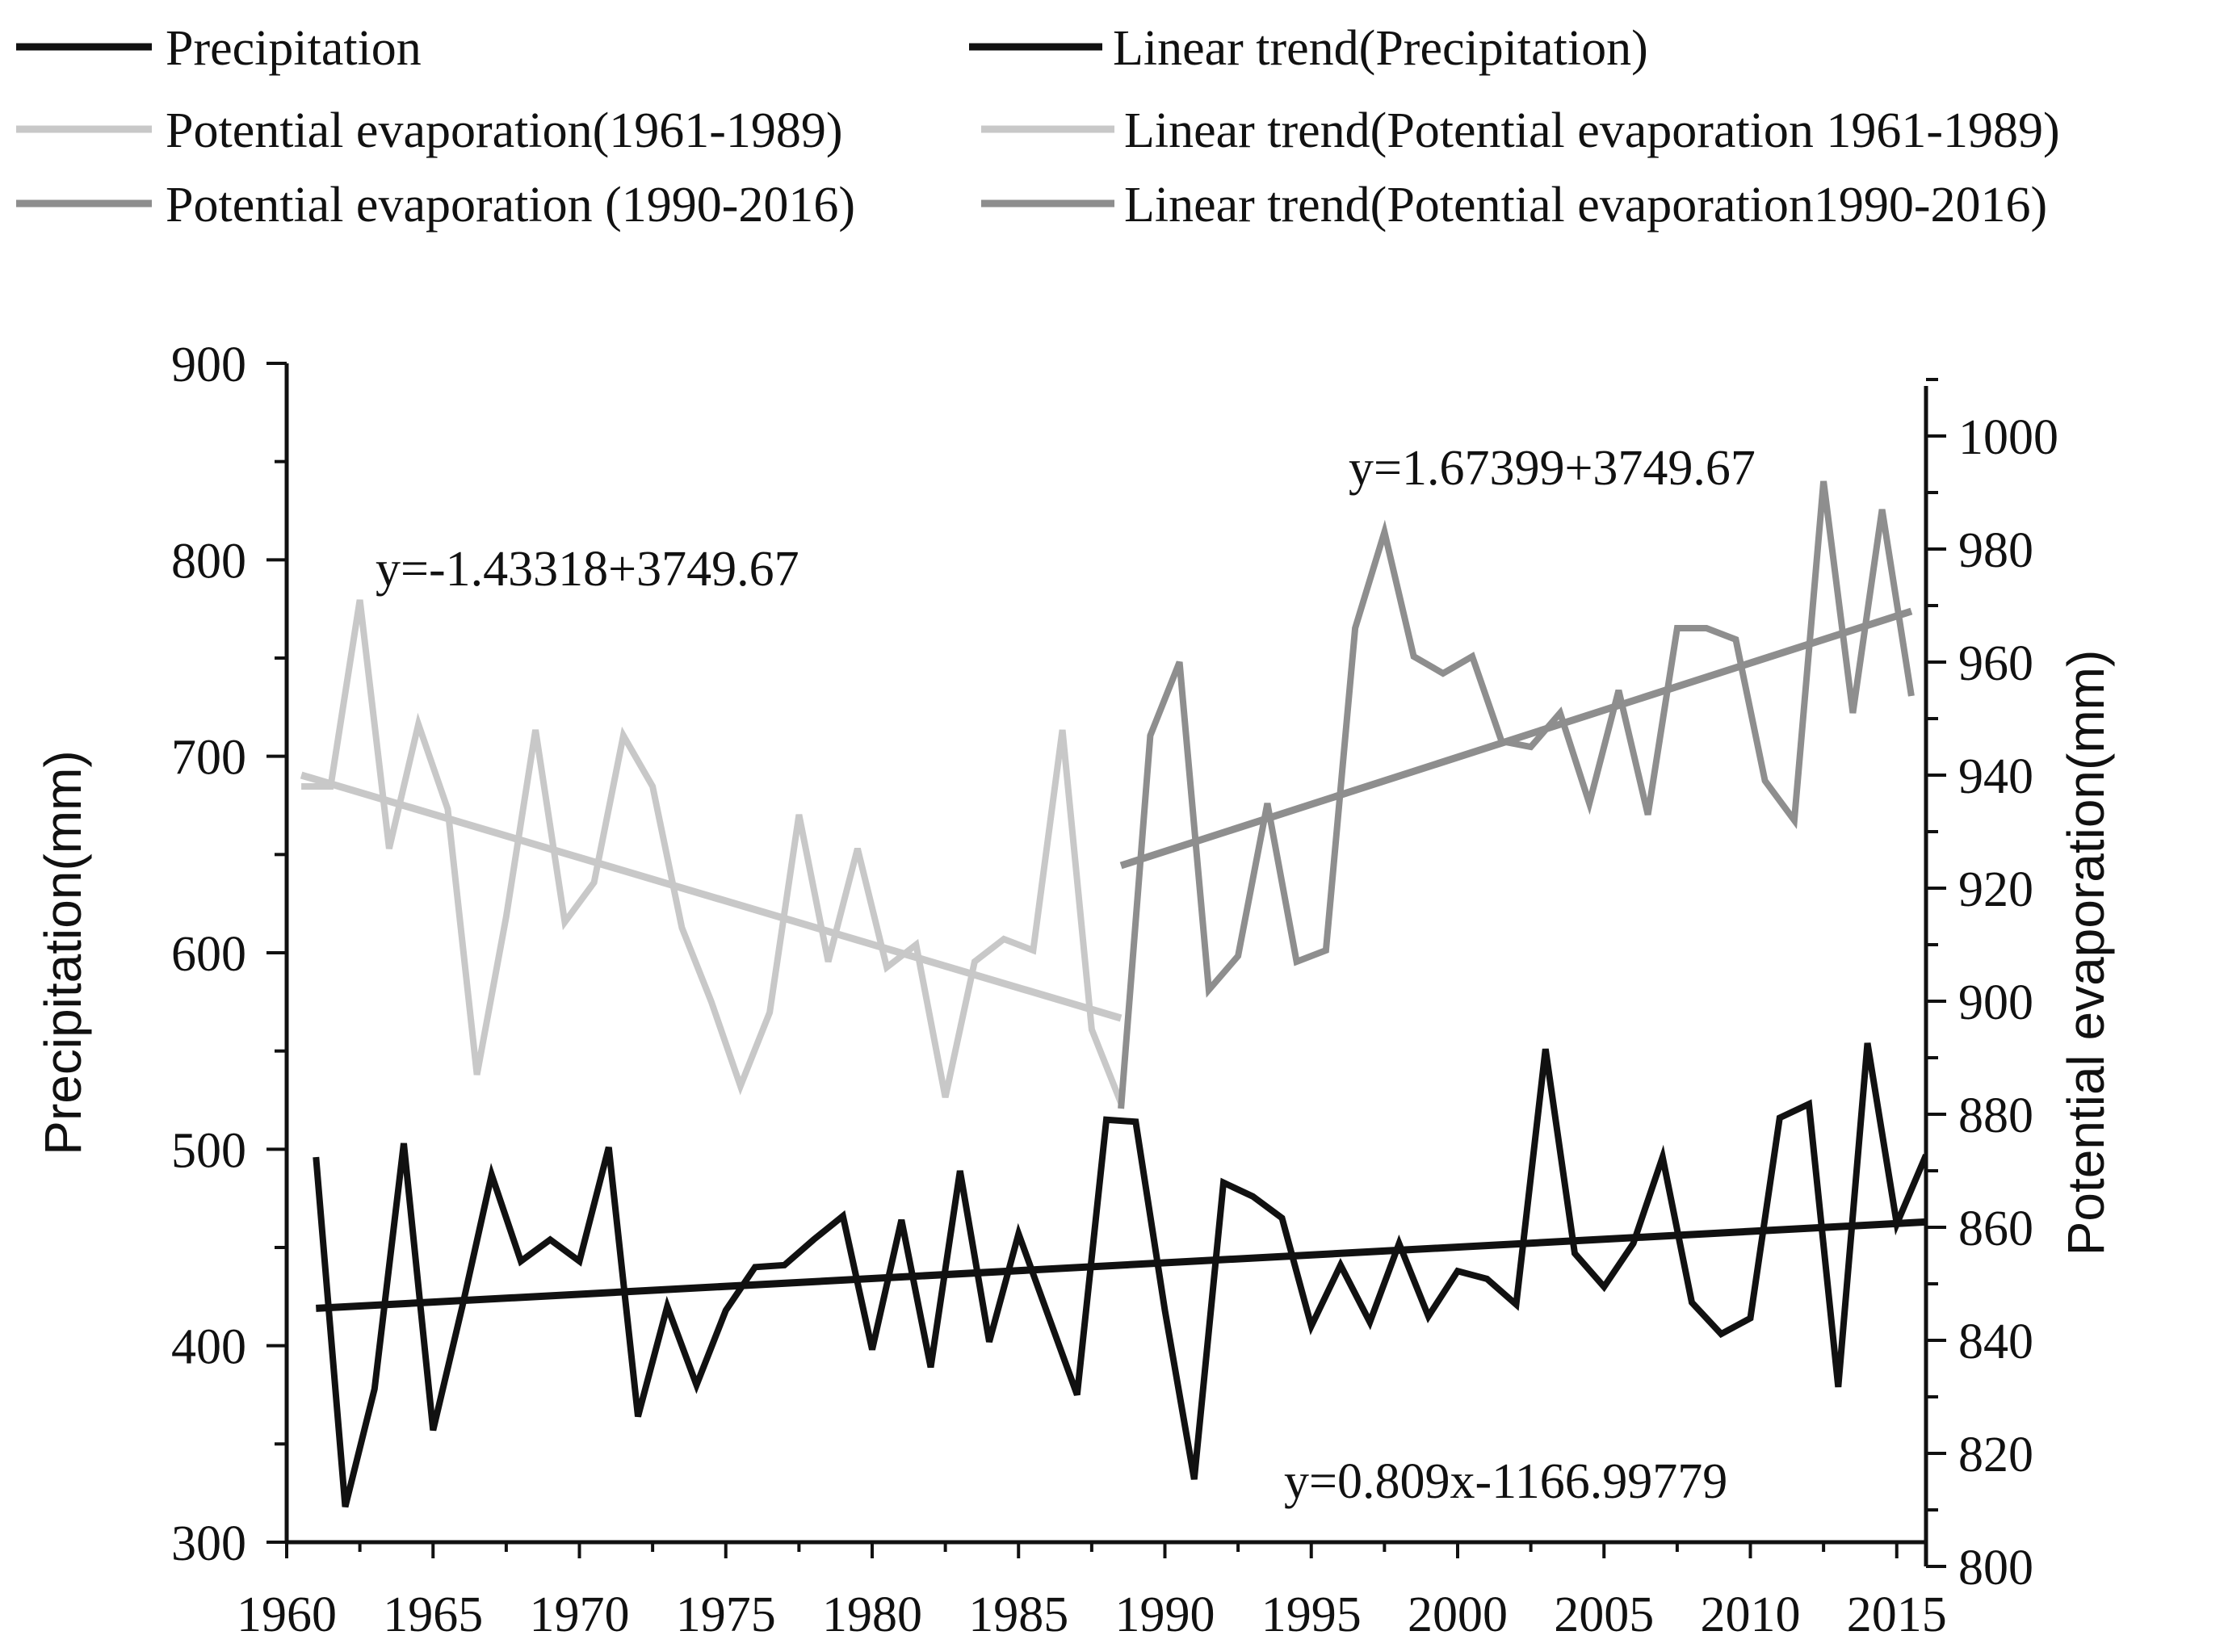  Describe the element at coordinates (2086, 953) in the screenshot. I see `y-axis-right-title: Potential evaporation(mm)` at that location.